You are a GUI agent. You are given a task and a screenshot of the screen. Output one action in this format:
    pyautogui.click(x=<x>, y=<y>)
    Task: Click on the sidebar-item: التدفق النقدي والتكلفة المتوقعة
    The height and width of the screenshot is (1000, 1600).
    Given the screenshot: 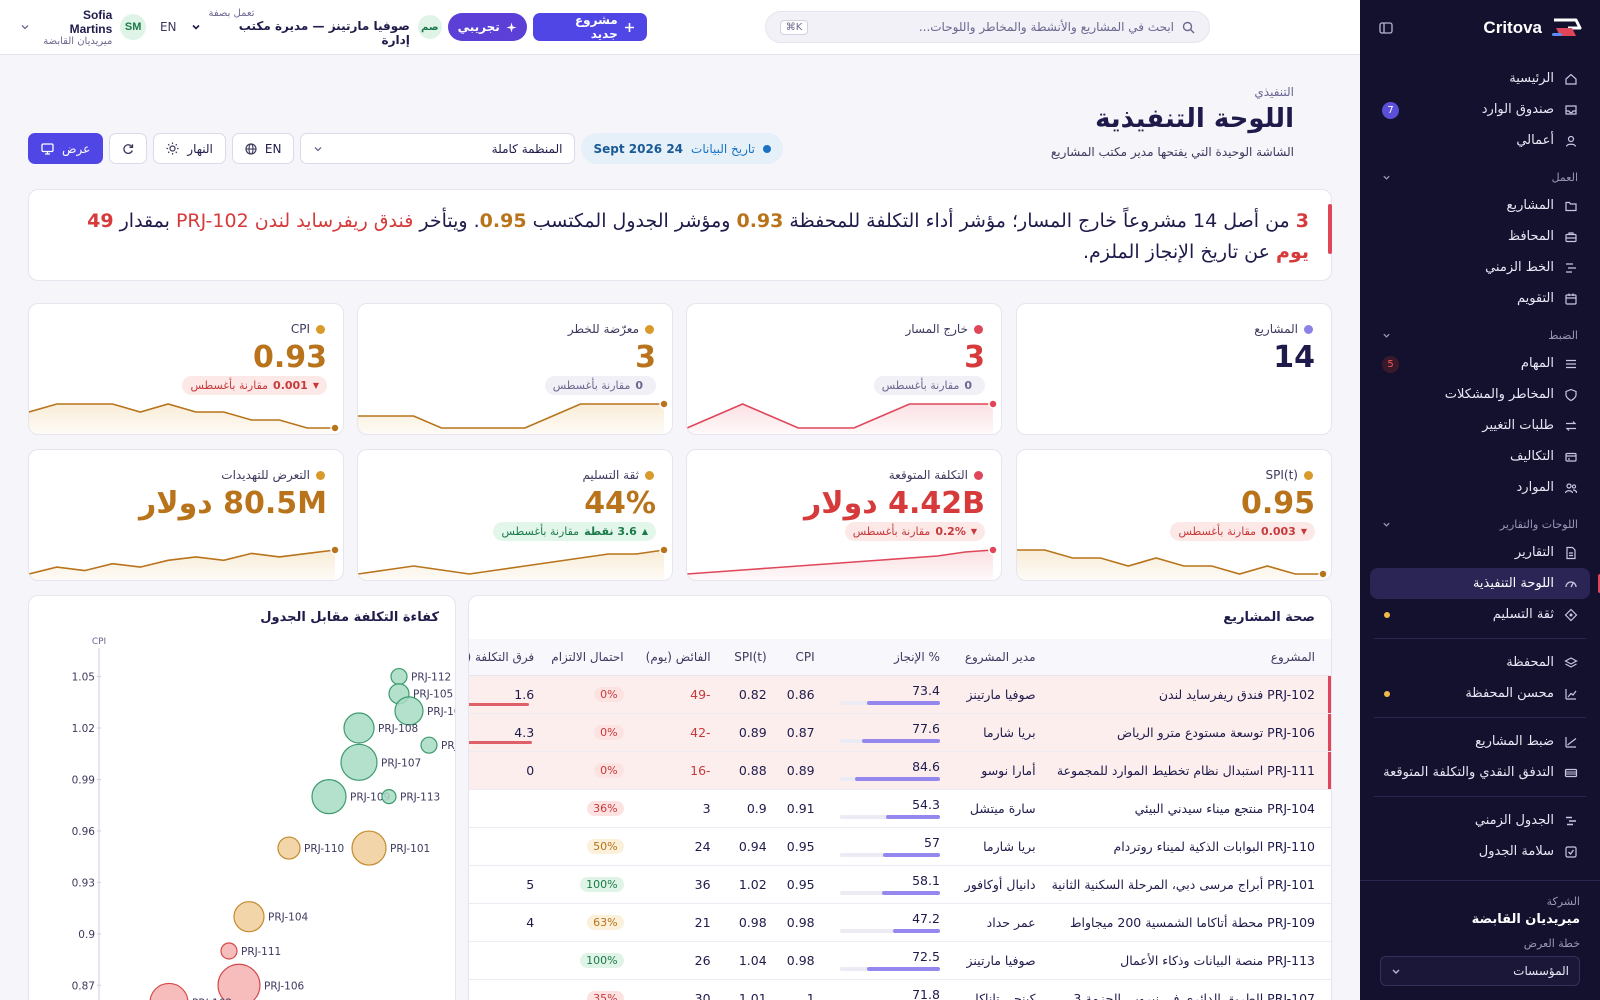 What is the action you would take?
    pyautogui.click(x=1480, y=772)
    